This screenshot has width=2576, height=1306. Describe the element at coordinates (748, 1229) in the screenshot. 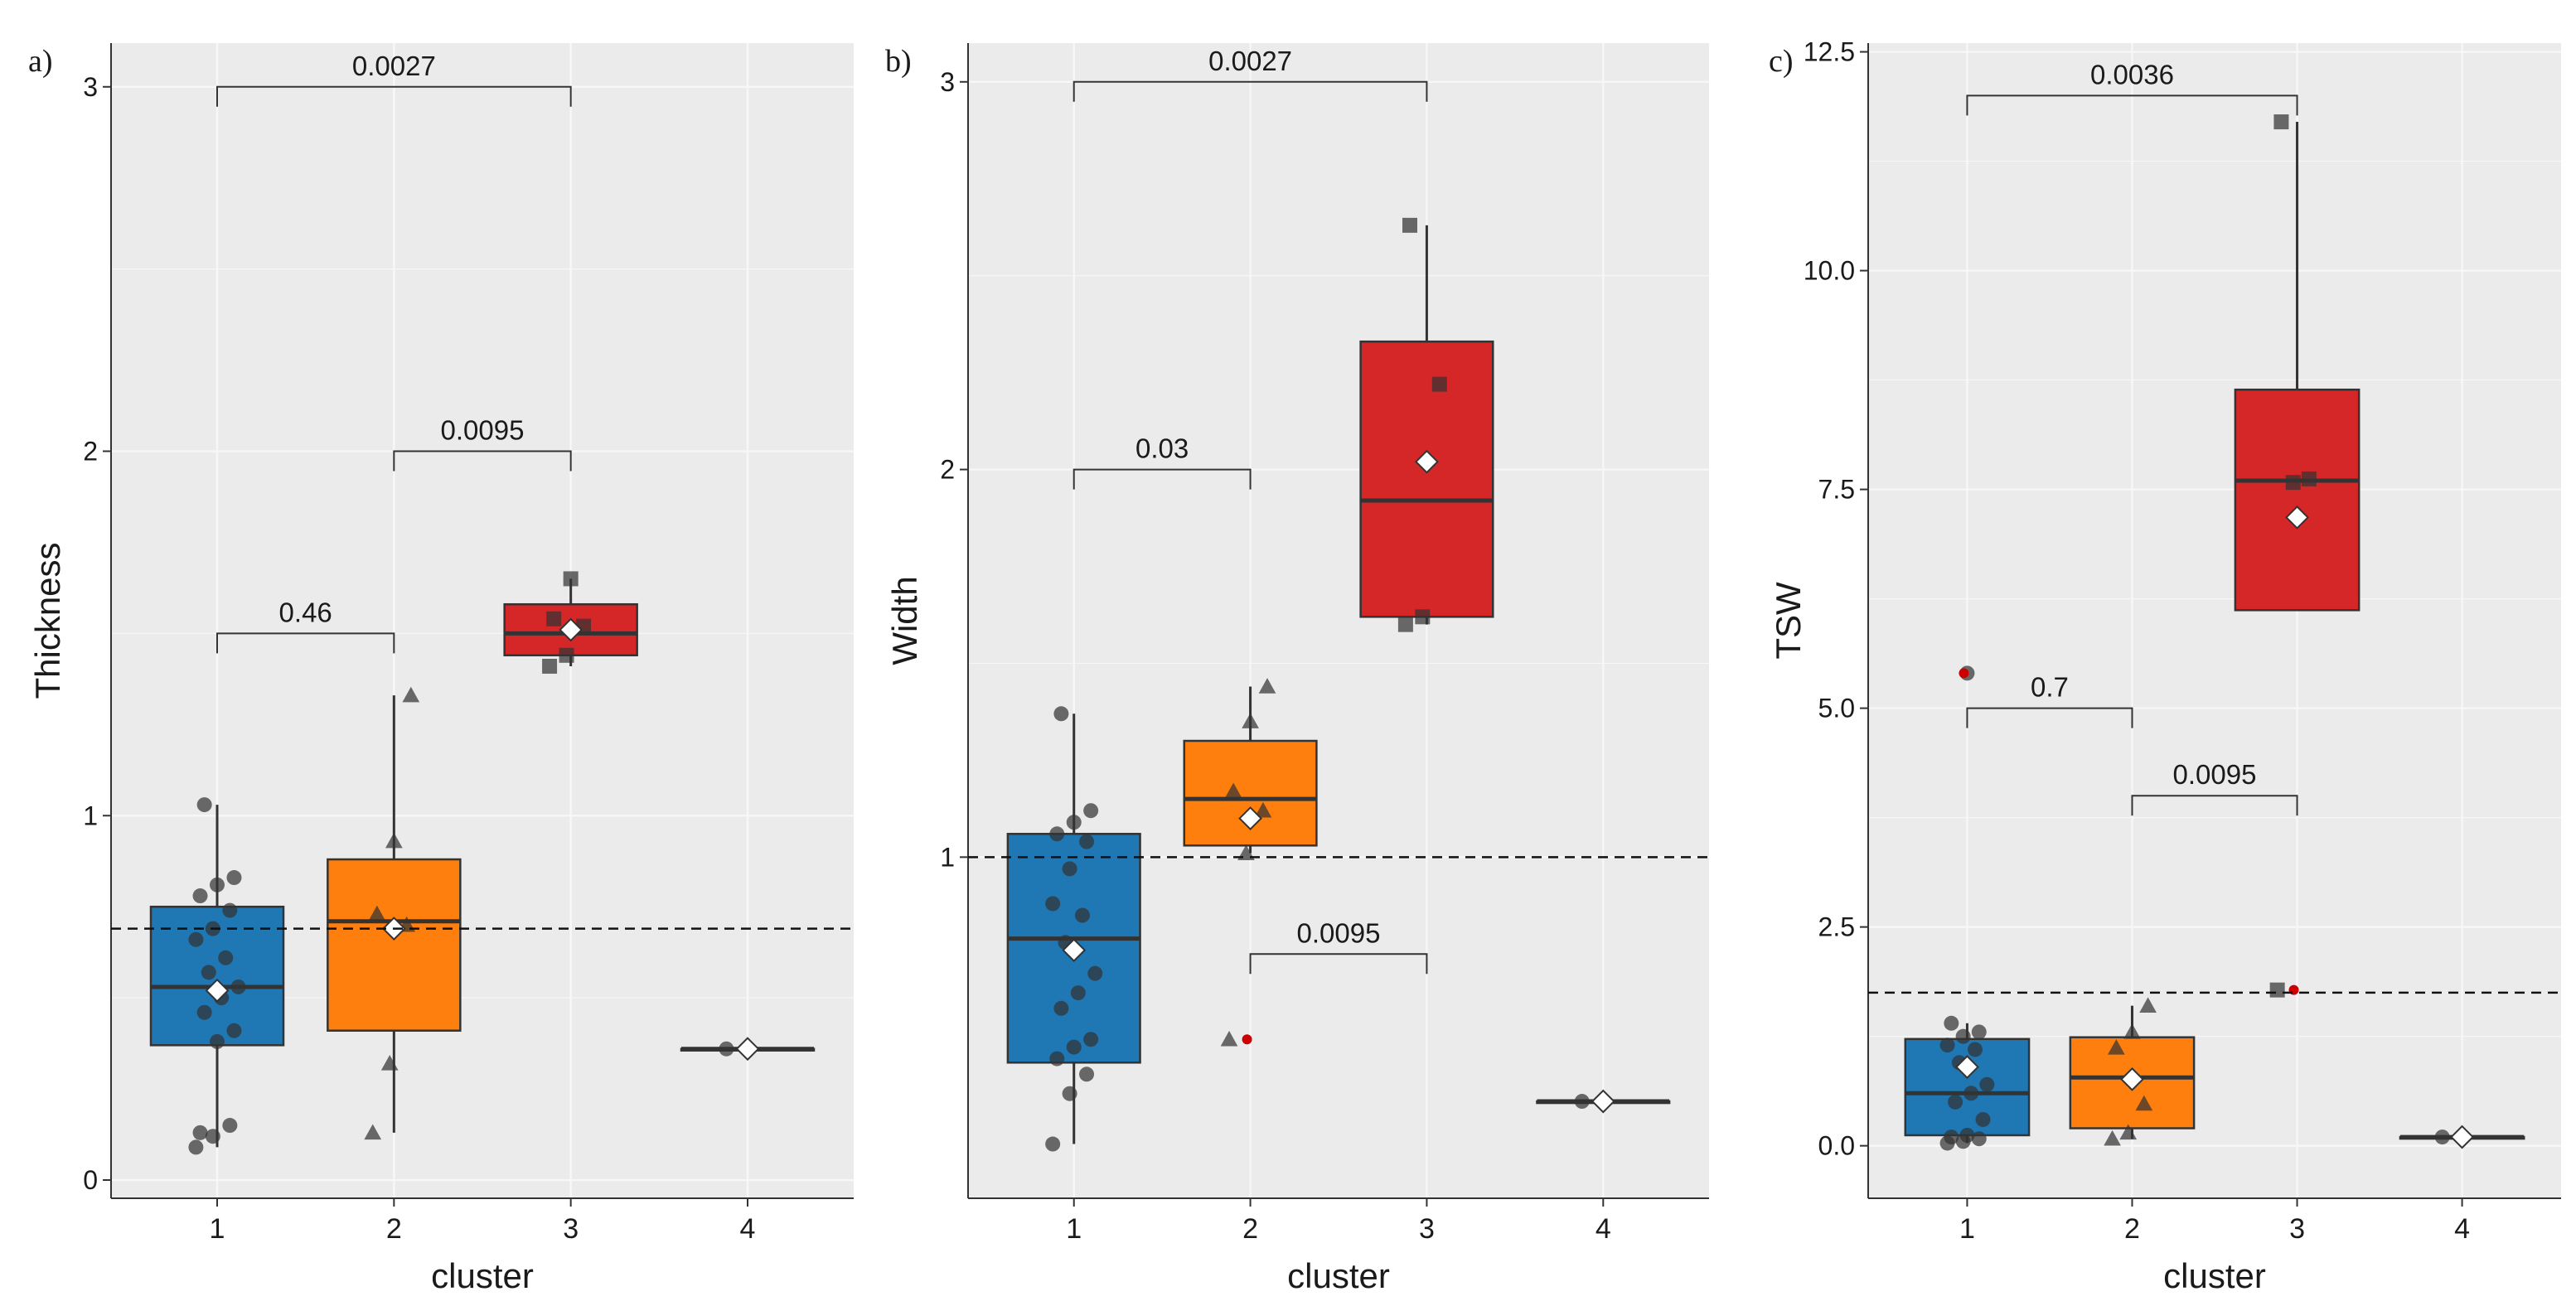

I see `x-tick-label: 4` at that location.